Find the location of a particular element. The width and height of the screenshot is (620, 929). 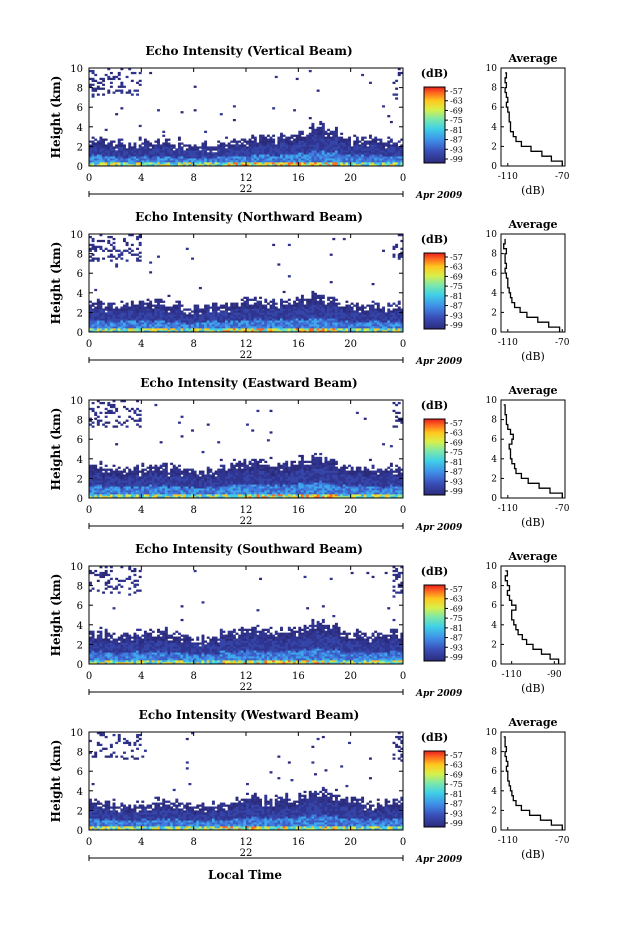

average-y-tick-label: 2 is located at coordinates (494, 313).